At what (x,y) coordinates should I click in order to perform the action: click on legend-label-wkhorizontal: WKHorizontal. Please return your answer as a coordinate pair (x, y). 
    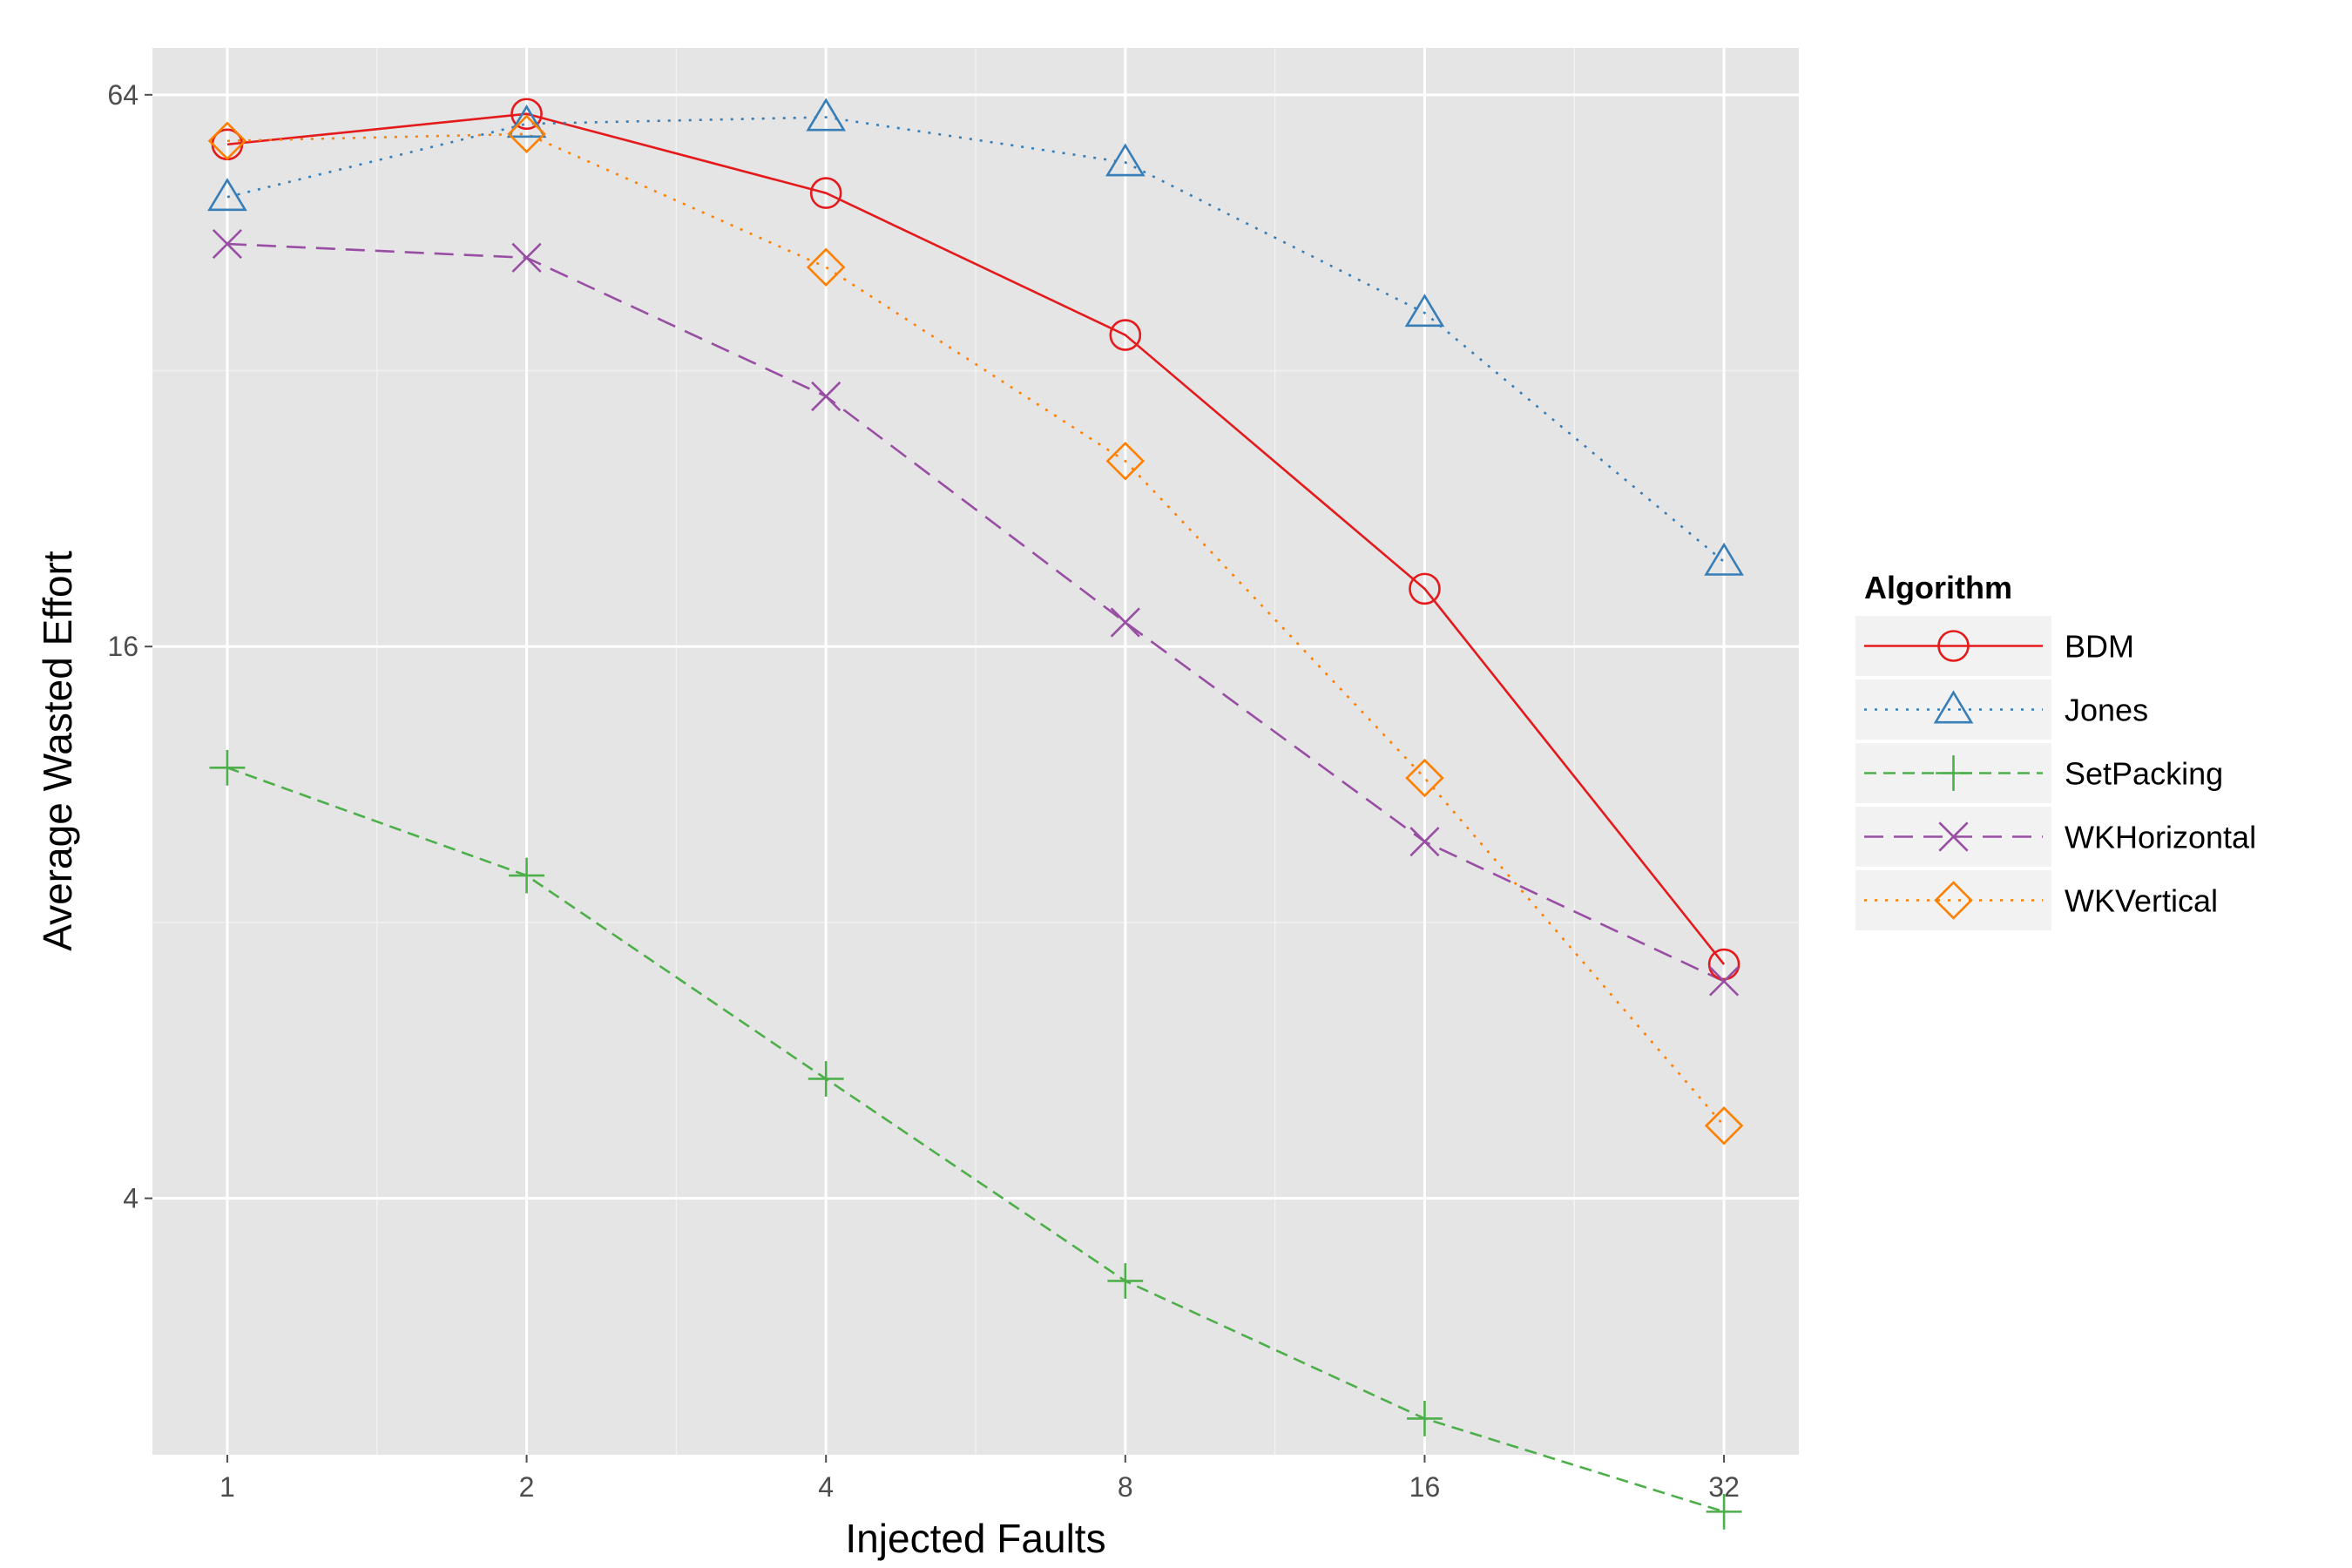
    Looking at the image, I should click on (2161, 837).